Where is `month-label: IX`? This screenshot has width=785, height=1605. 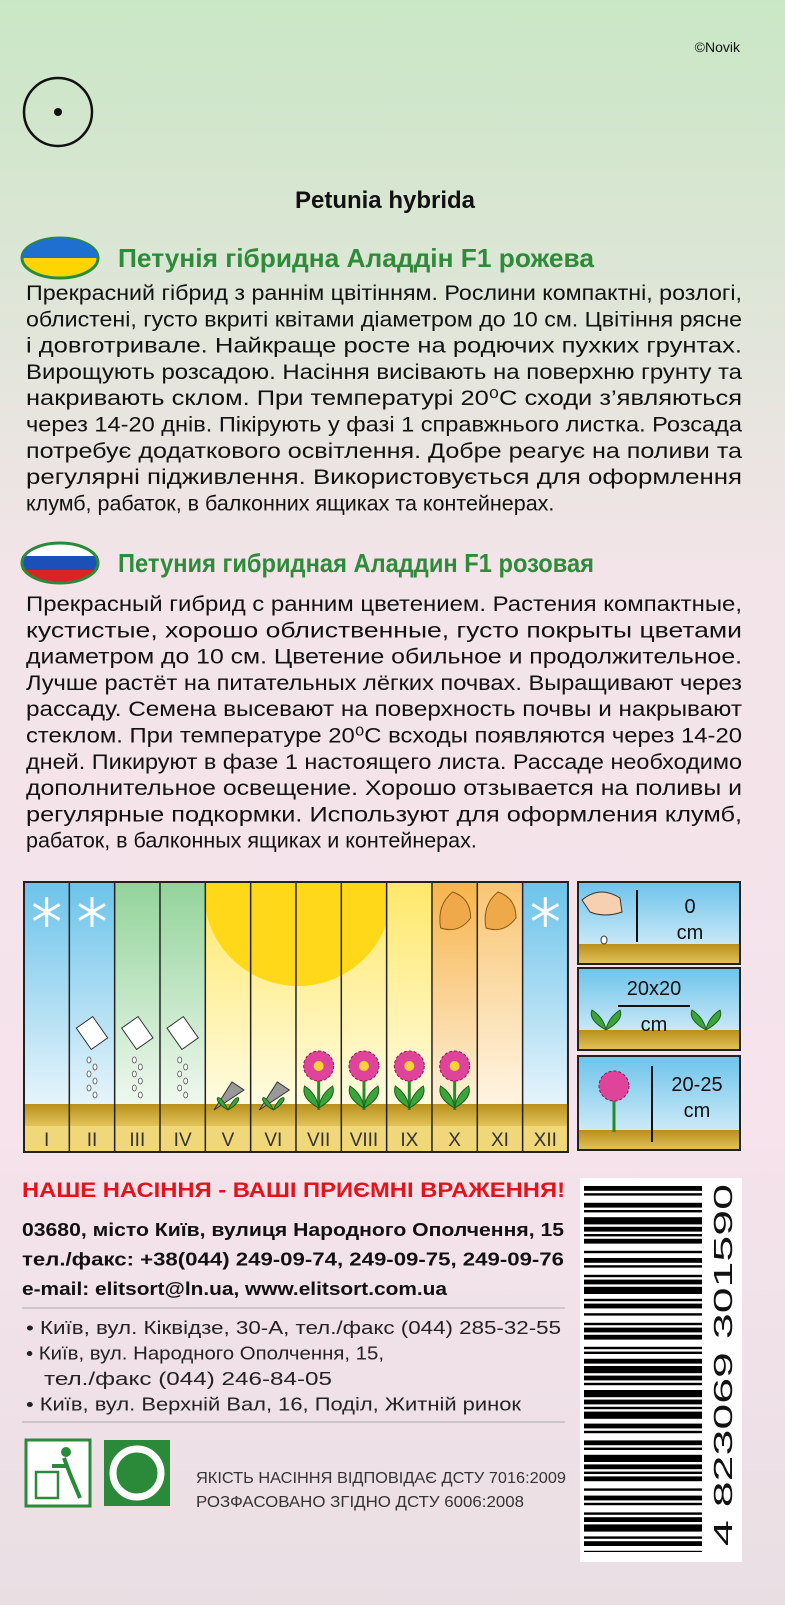
month-label: IX is located at coordinates (409, 1140).